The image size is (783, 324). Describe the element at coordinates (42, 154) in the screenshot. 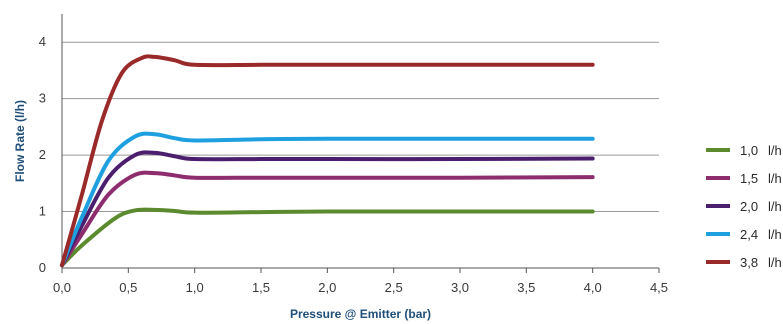

I see `y-tick-label: 2` at that location.